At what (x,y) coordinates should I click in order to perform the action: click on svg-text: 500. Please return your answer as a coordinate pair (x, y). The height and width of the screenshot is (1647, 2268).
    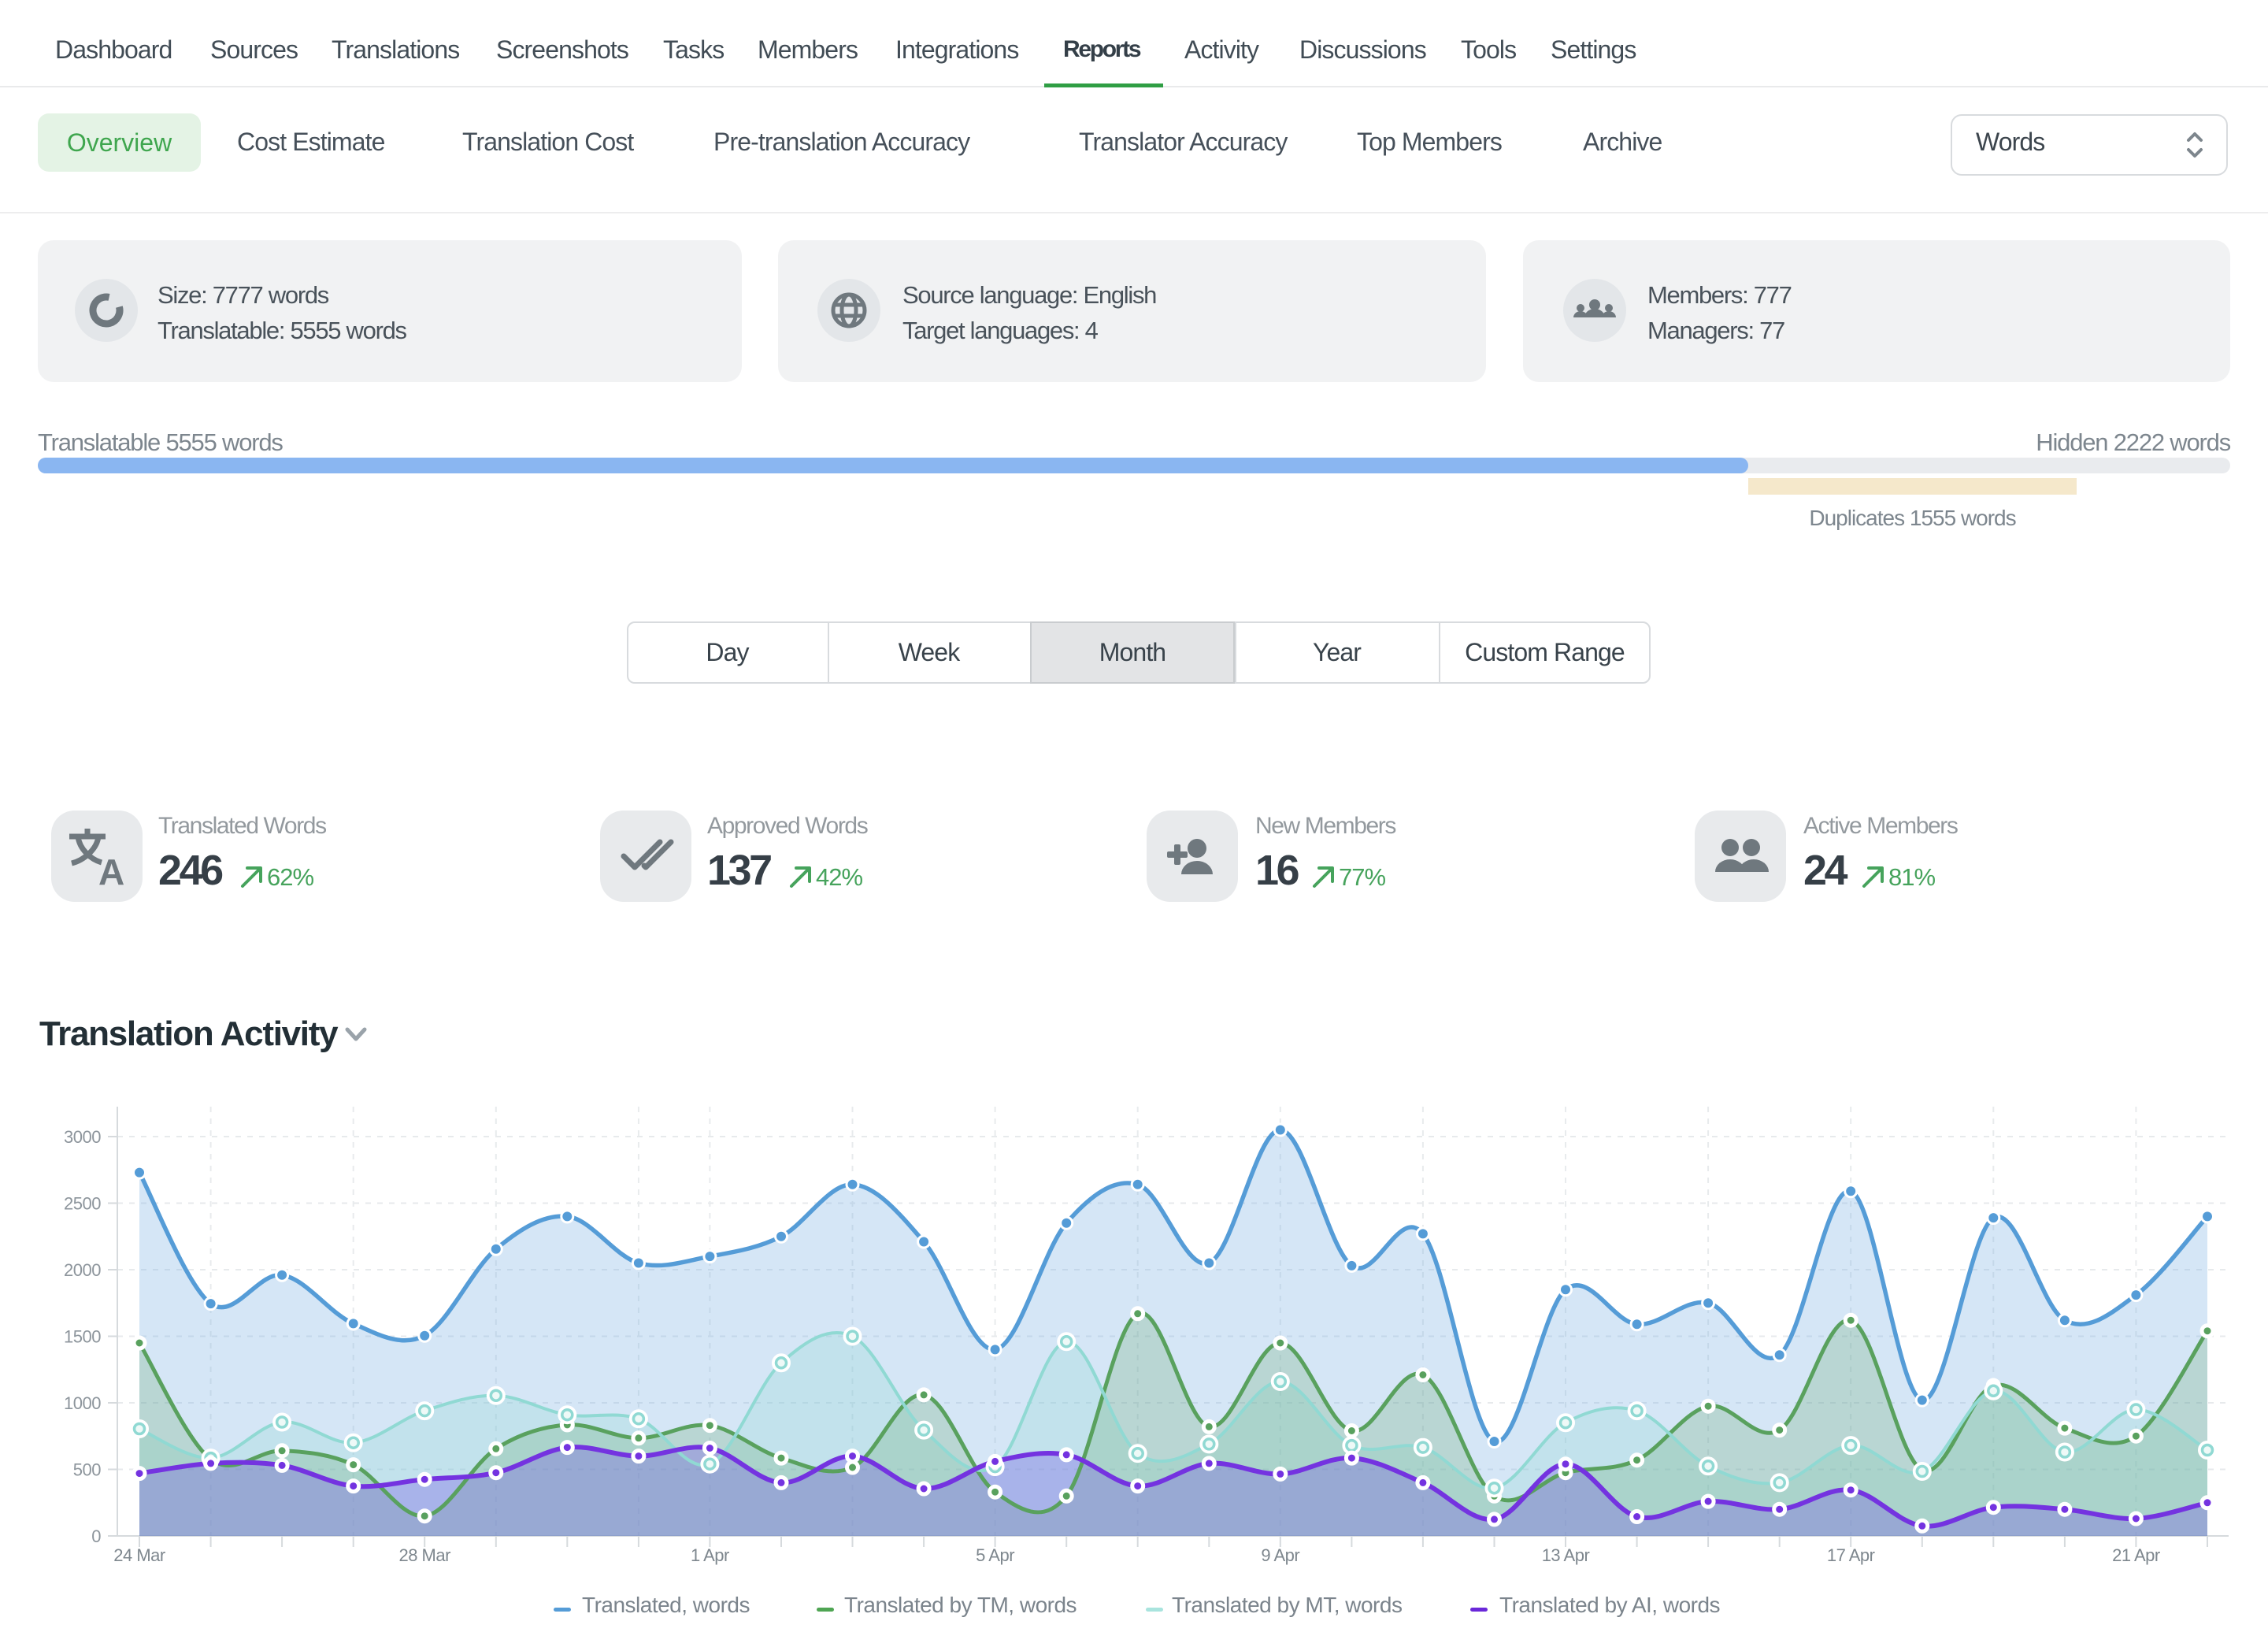
    Looking at the image, I should click on (87, 1470).